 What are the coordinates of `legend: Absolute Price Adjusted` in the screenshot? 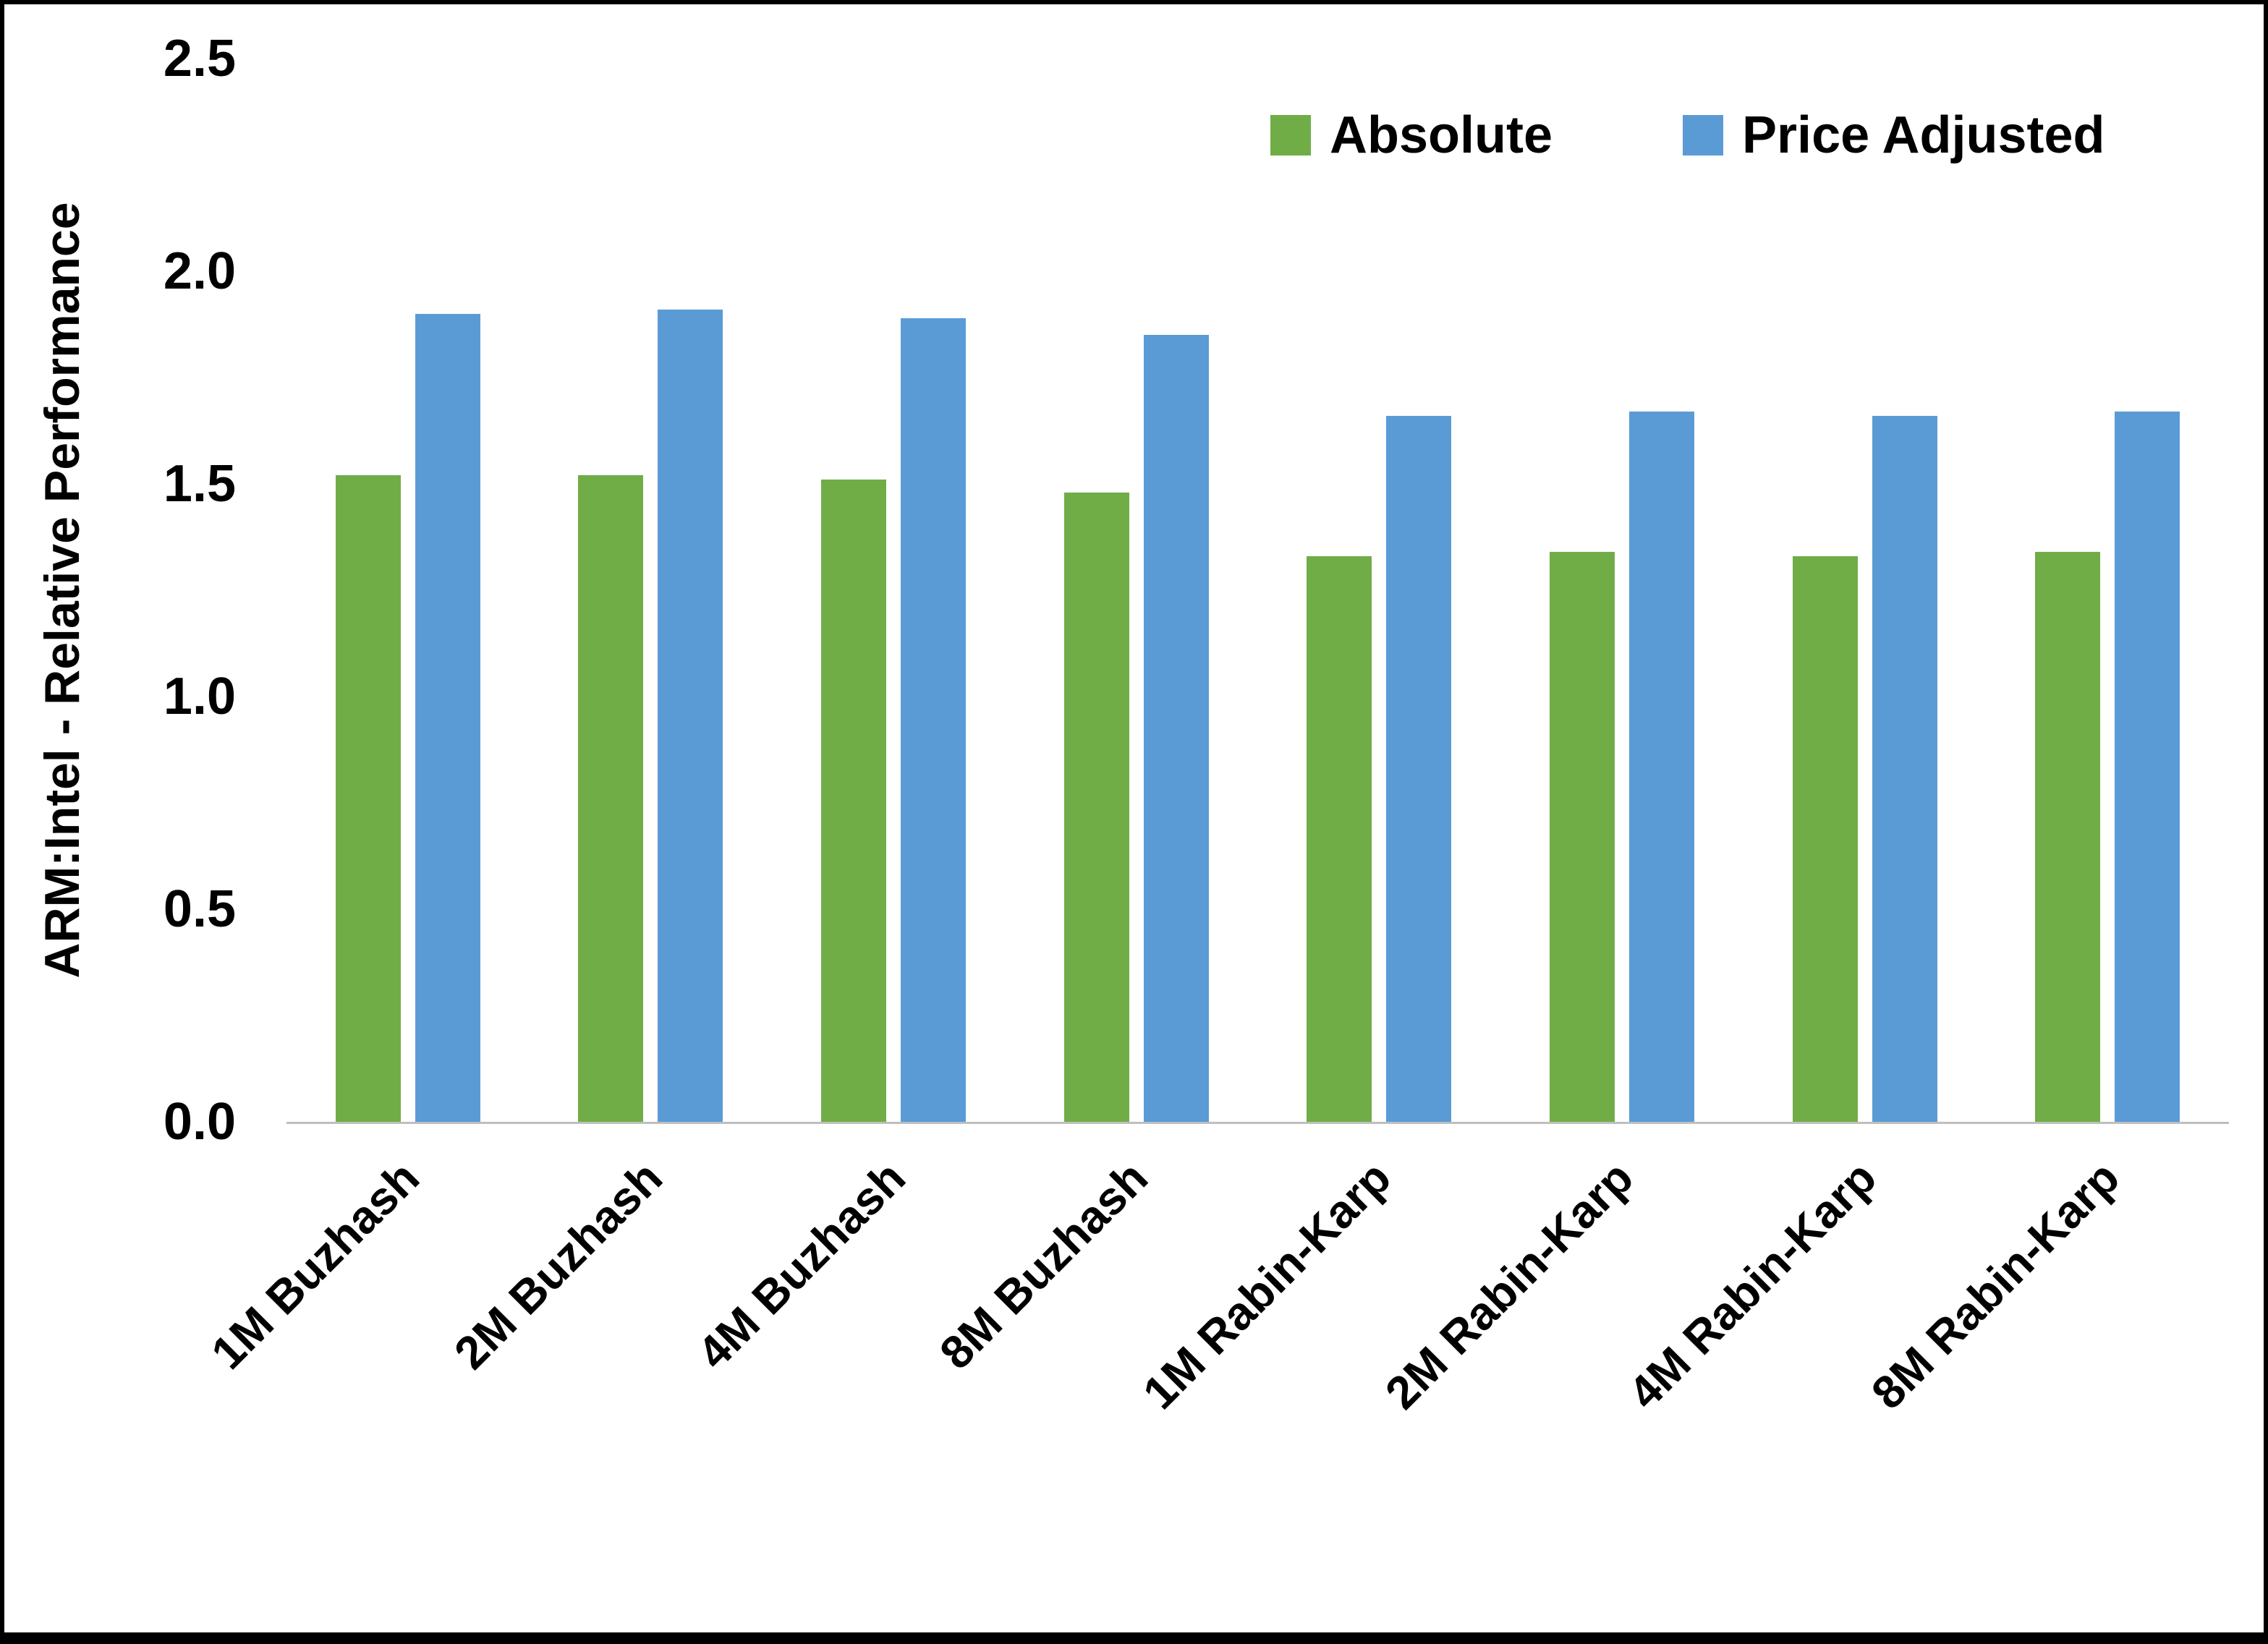 It's located at (1687, 135).